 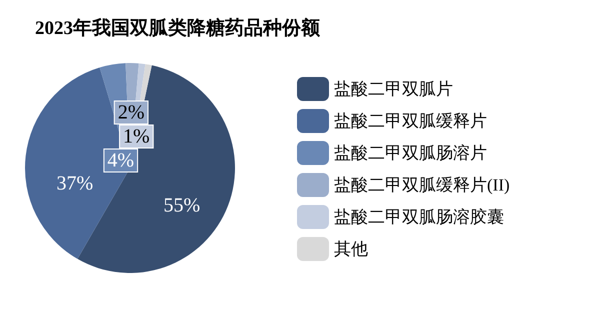 I want to click on legend-label: 盐酸二甲双胍肠溶片, so click(x=410, y=153).